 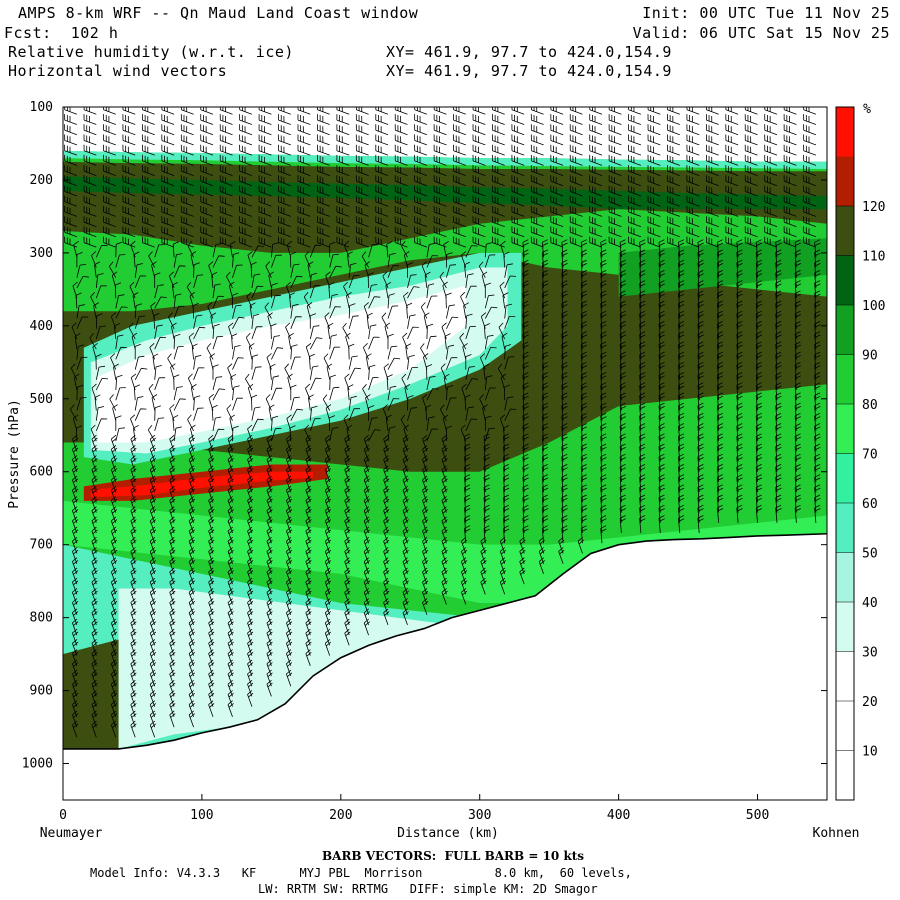 I want to click on y-tick-label: 400, so click(x=41, y=326).